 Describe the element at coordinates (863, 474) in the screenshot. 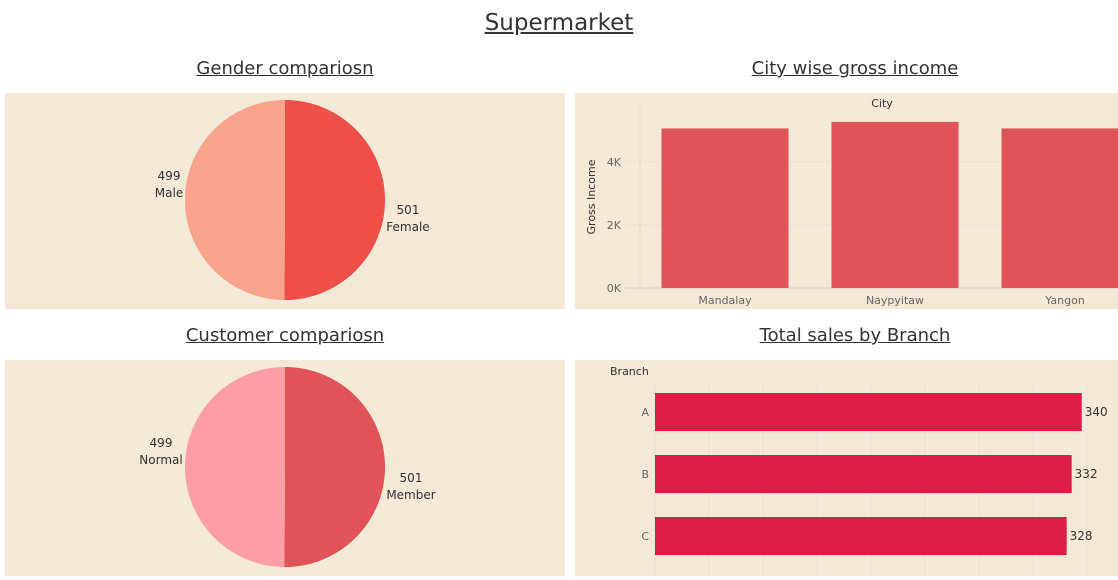

I see `branch-bar-b` at that location.